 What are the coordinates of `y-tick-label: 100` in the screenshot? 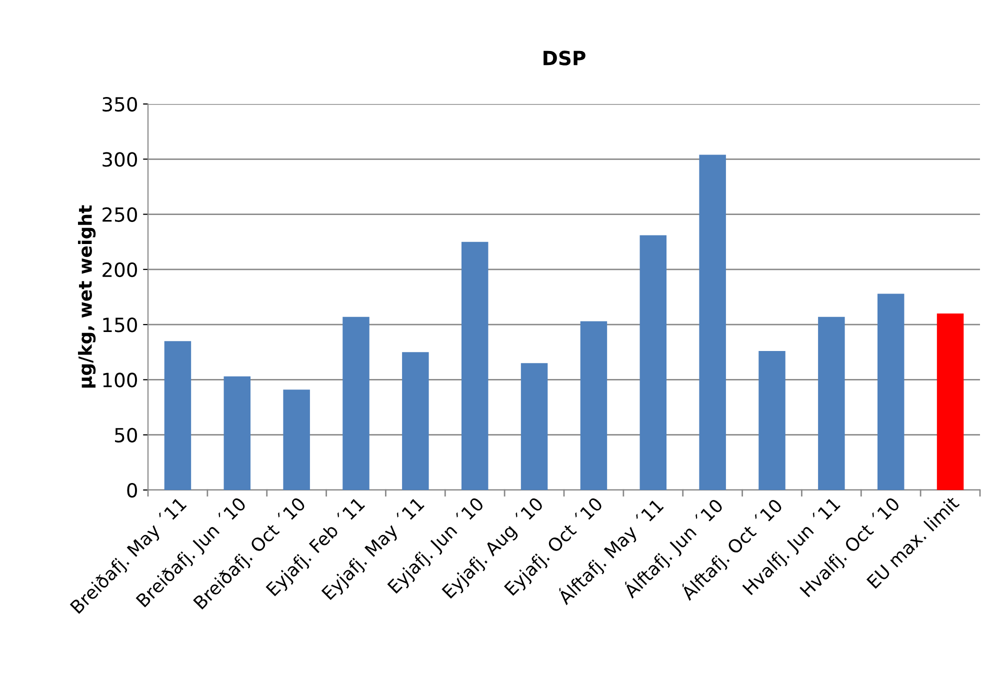 It's located at (120, 380).